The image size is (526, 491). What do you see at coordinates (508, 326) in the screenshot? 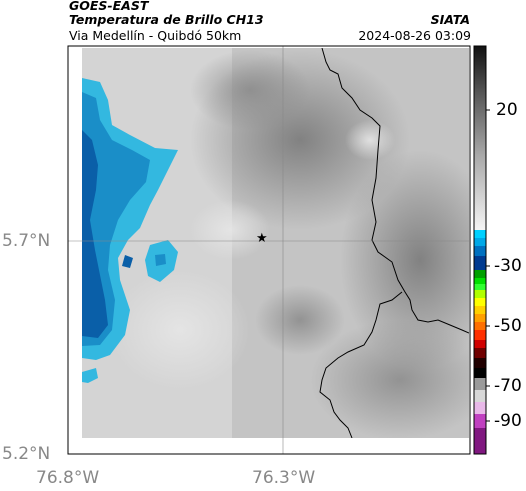
I see `colorbar-tick-label: -50` at bounding box center [508, 326].